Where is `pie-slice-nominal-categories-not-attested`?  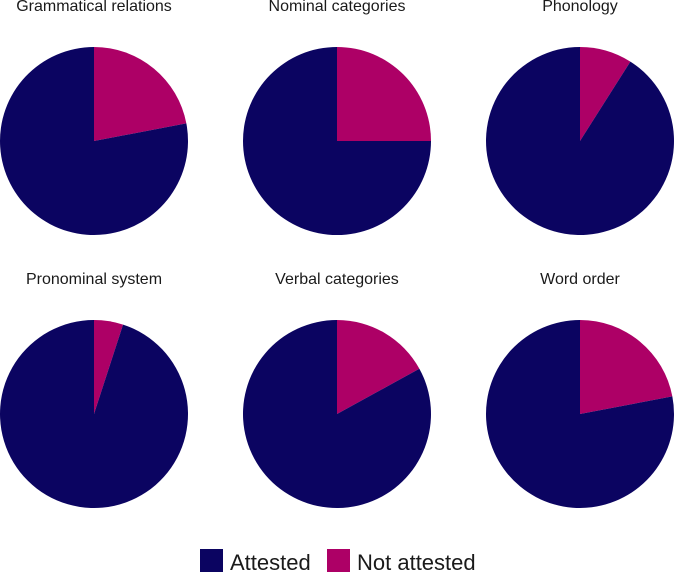
pie-slice-nominal-categories-not-attested is located at coordinates (384, 94).